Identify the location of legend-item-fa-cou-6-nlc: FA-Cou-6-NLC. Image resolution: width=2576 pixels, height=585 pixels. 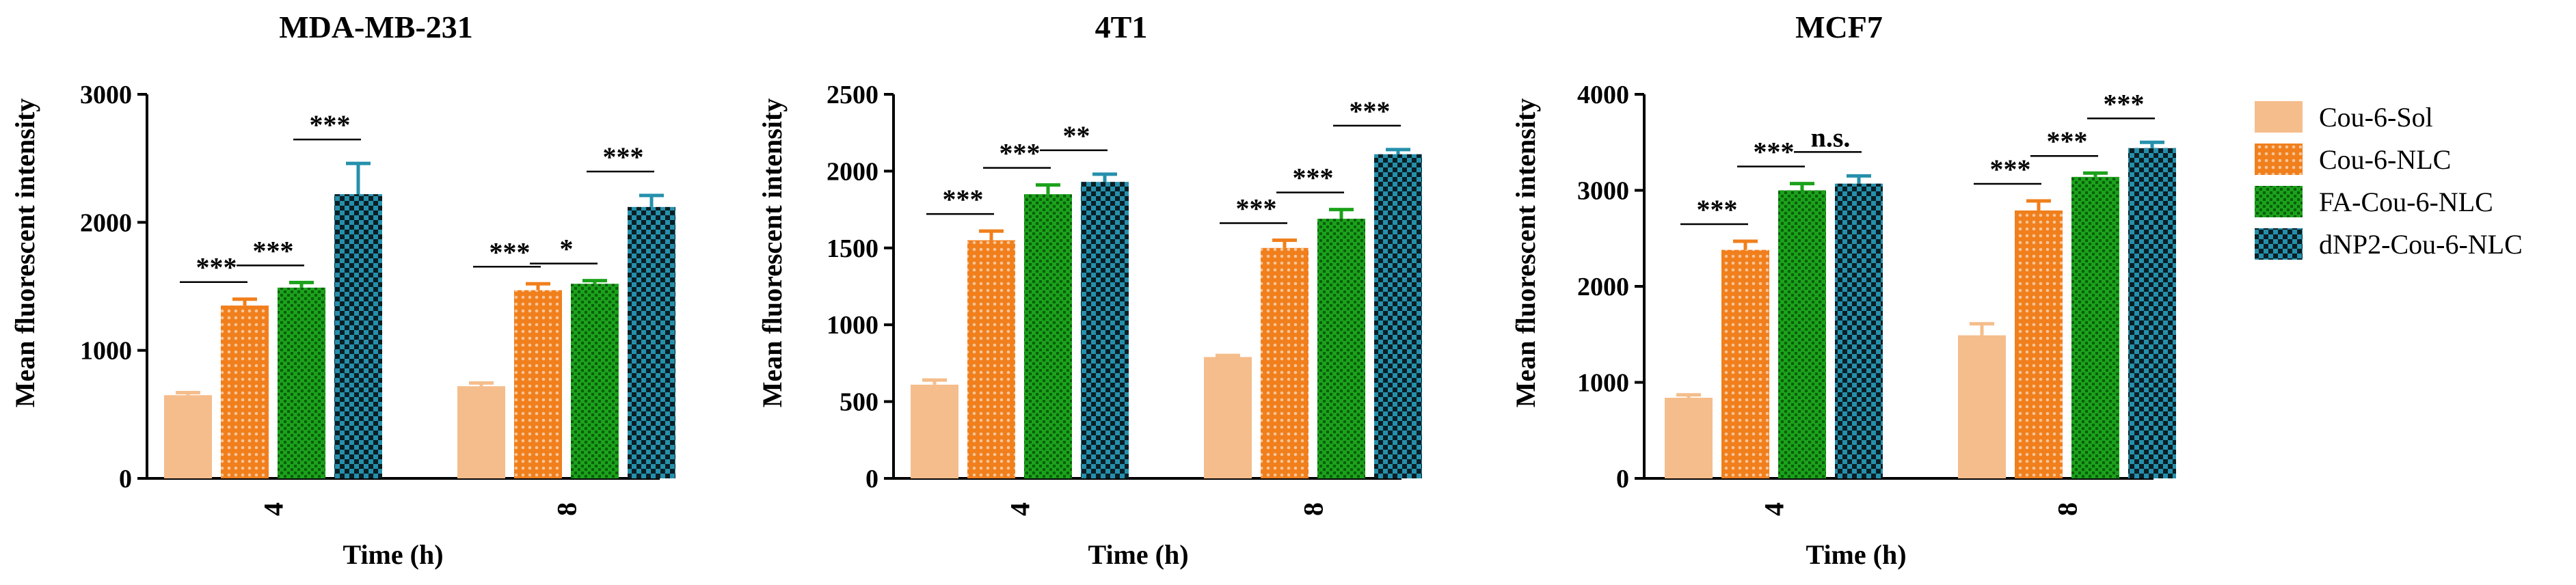
(2374, 201).